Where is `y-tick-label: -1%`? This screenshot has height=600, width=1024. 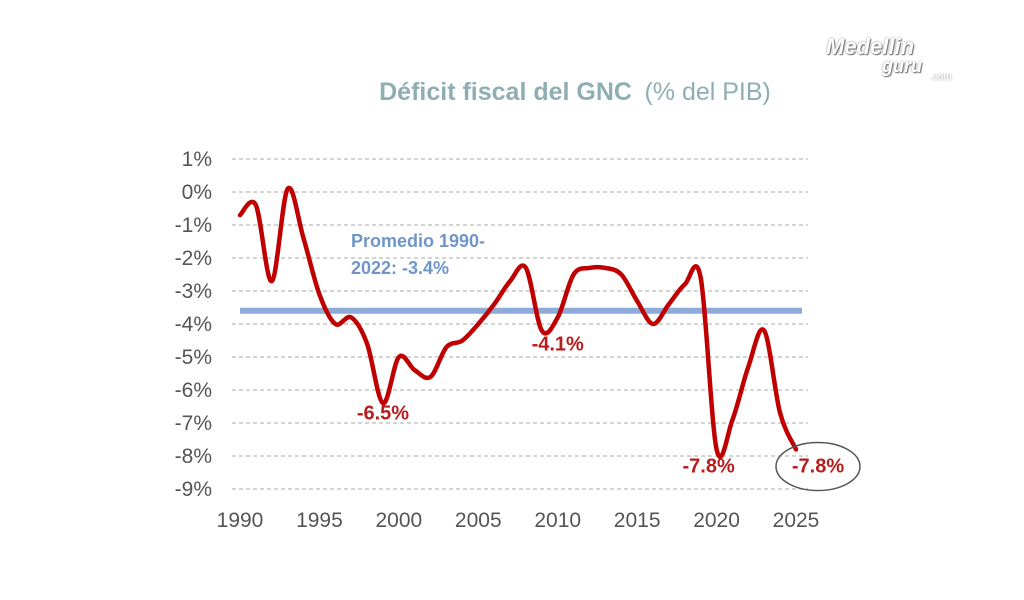
y-tick-label: -1% is located at coordinates (193, 225).